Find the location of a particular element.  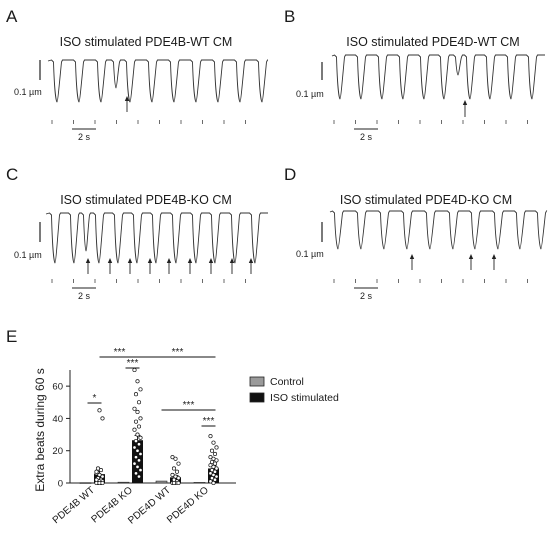

scale-label-y-b: 0.1 µm is located at coordinates (310, 94).